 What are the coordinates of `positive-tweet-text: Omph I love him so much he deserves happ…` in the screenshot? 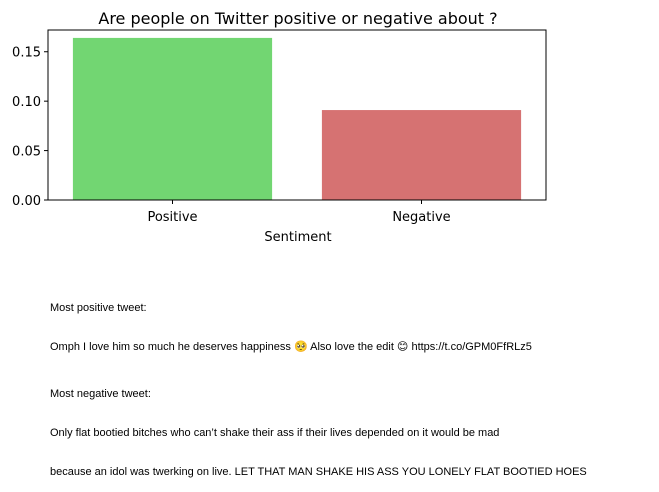 It's located at (291, 347).